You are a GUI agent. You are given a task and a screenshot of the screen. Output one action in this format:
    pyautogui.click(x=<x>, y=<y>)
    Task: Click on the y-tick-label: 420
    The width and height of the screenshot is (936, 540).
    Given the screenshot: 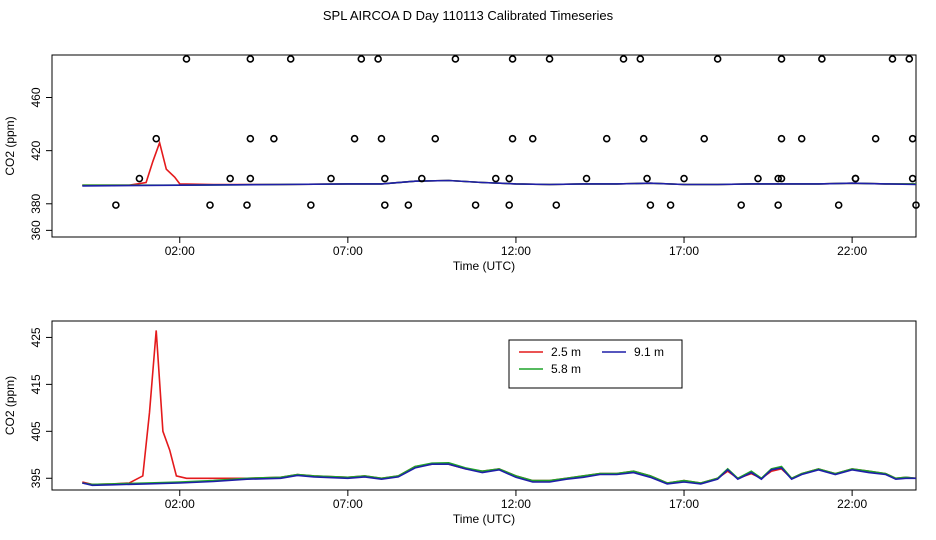 What is the action you would take?
    pyautogui.click(x=36, y=150)
    